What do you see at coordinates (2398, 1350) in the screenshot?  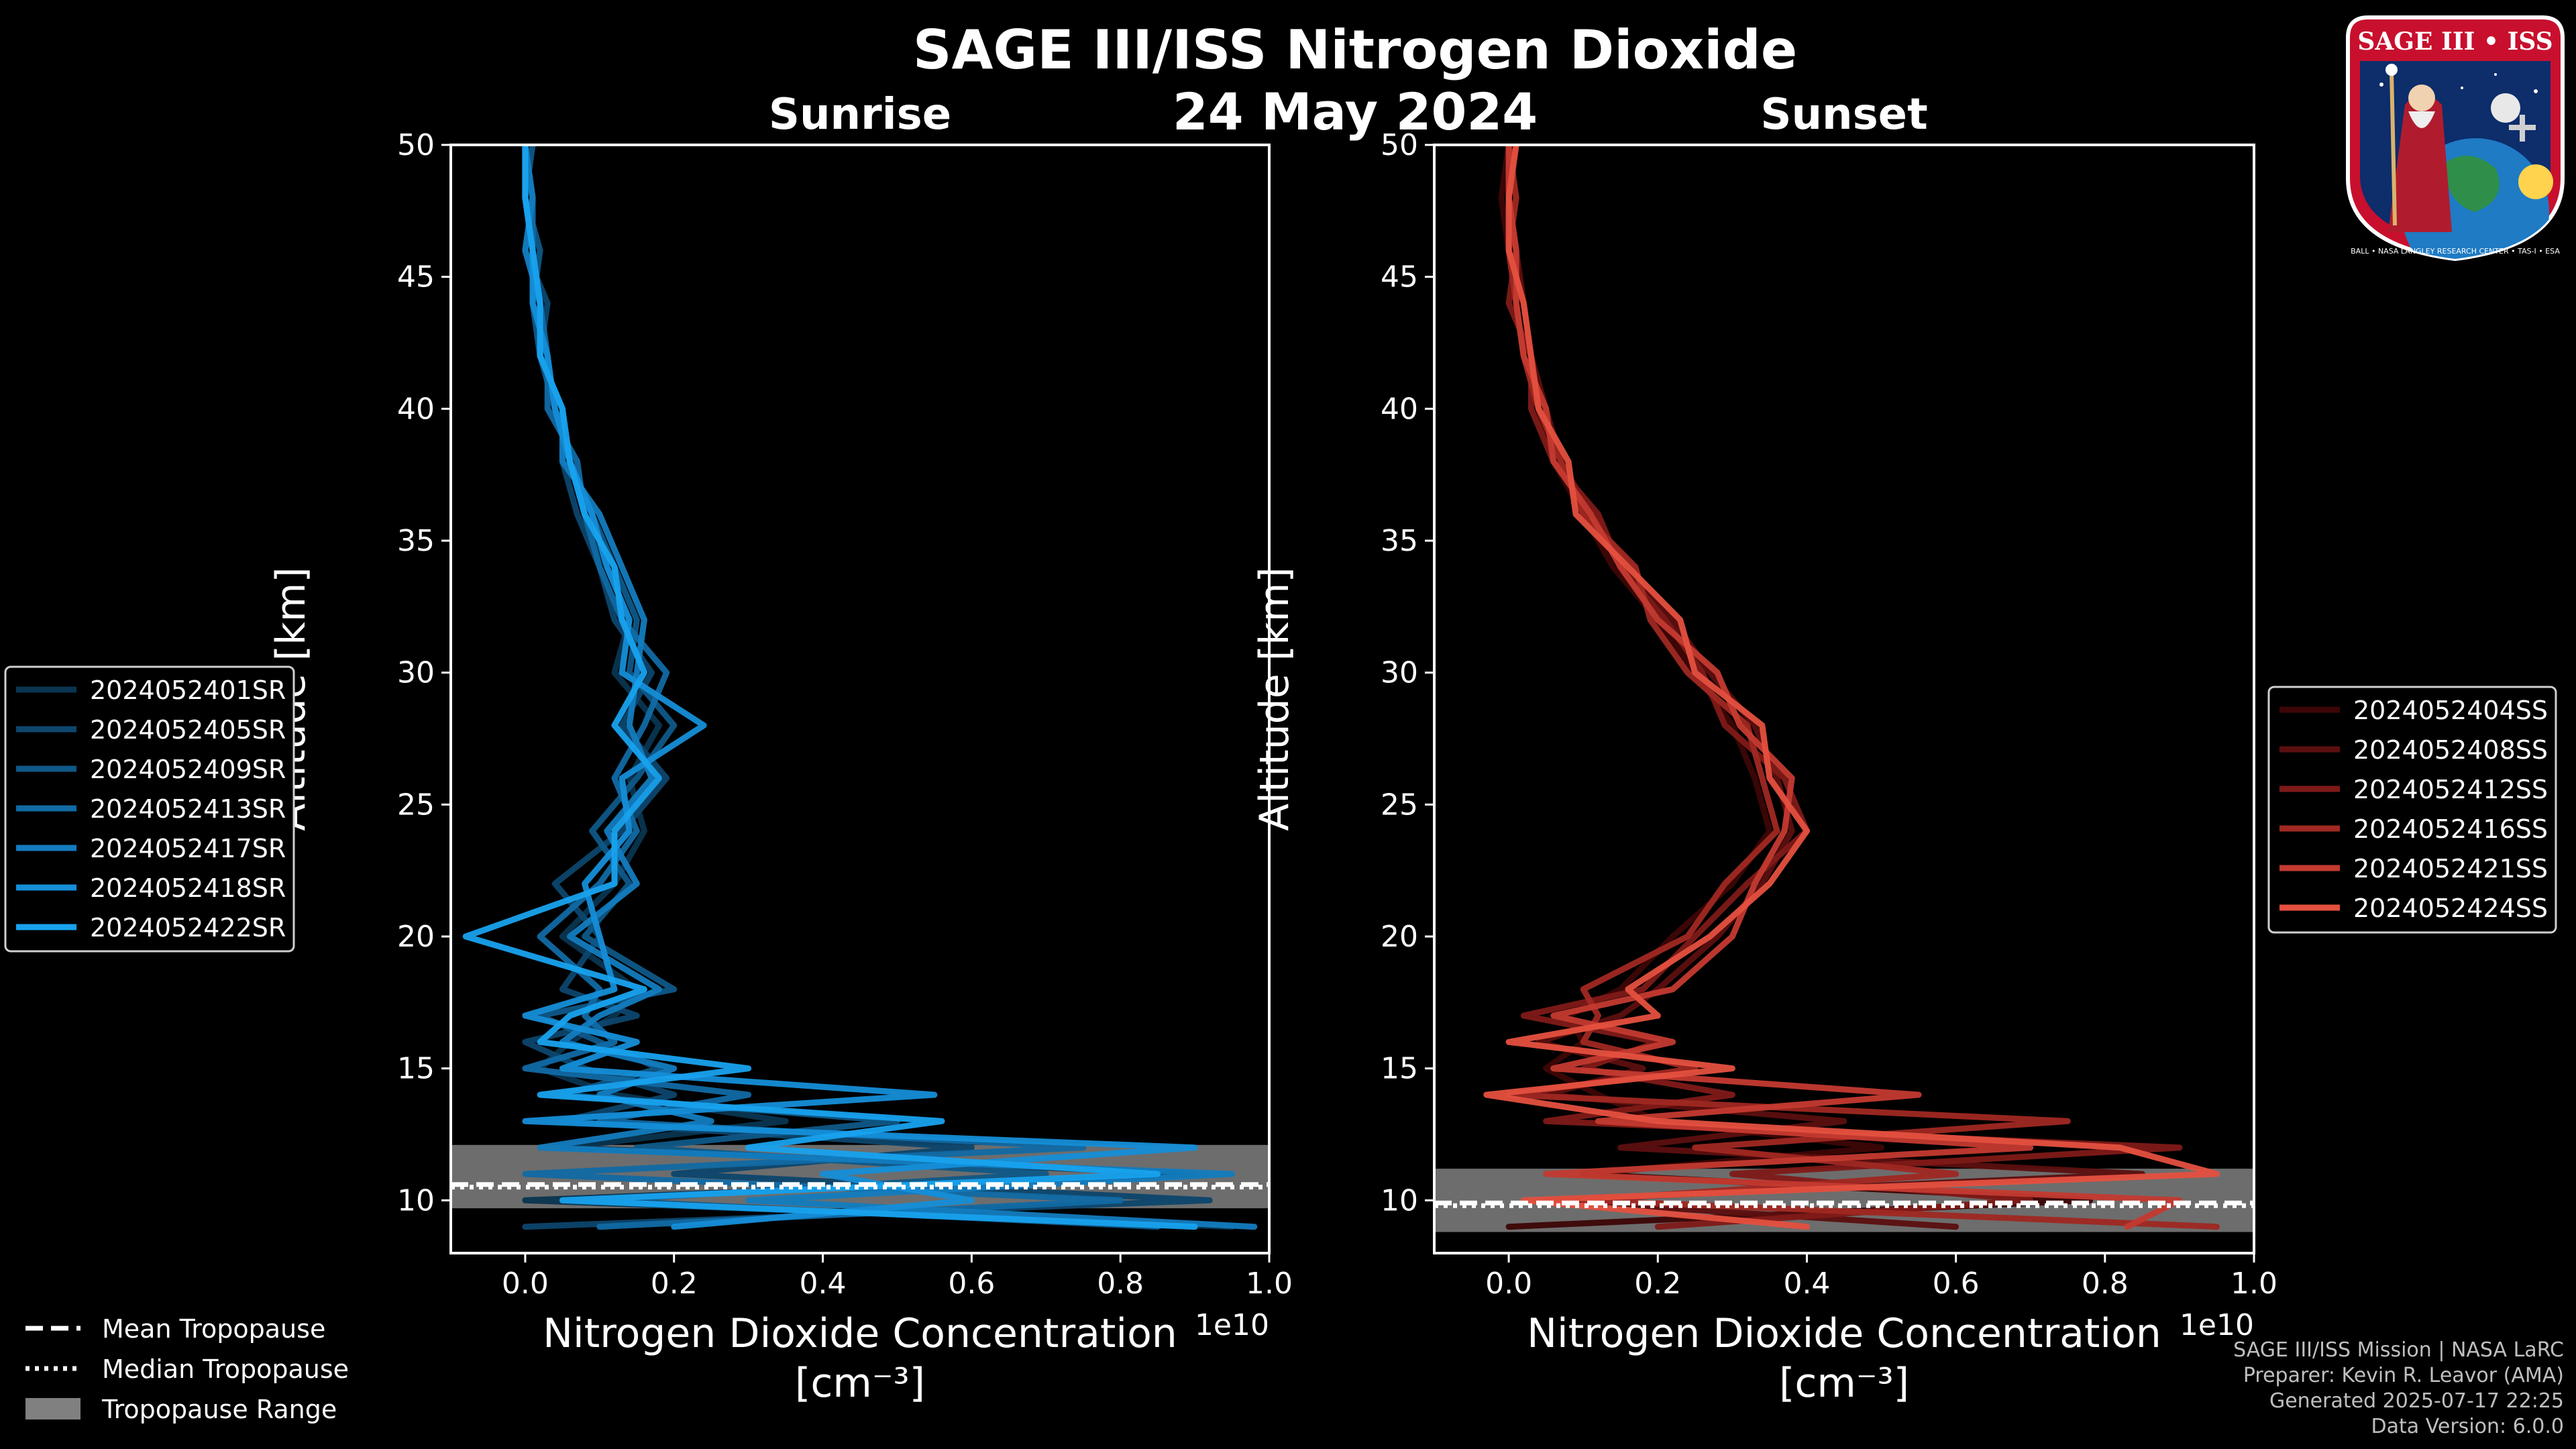 I see `footer-mission: SAGE III/ISS Mission | NASA LaRC` at bounding box center [2398, 1350].